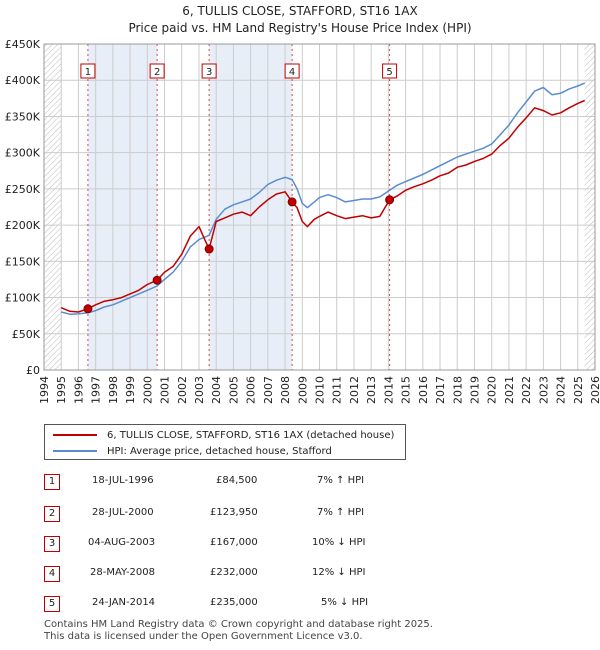 The width and height of the screenshot is (600, 650). I want to click on future-region, so click(589, 207).